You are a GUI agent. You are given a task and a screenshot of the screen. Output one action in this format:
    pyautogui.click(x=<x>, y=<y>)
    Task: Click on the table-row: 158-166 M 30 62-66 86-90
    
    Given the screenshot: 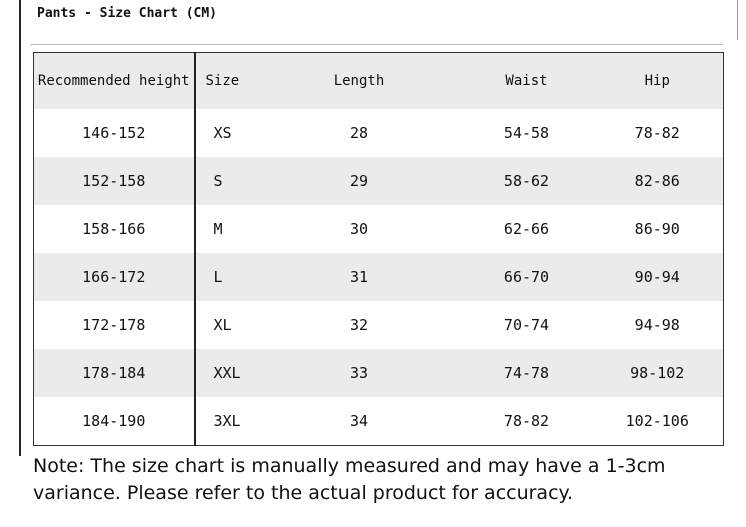 What is the action you would take?
    pyautogui.click(x=378, y=229)
    